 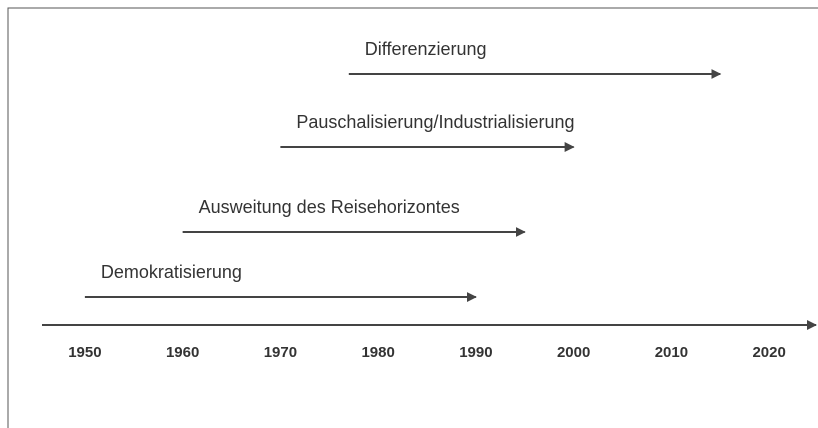 I want to click on phase-label: Pauschalisierung/Industrialisierung, so click(x=435, y=122).